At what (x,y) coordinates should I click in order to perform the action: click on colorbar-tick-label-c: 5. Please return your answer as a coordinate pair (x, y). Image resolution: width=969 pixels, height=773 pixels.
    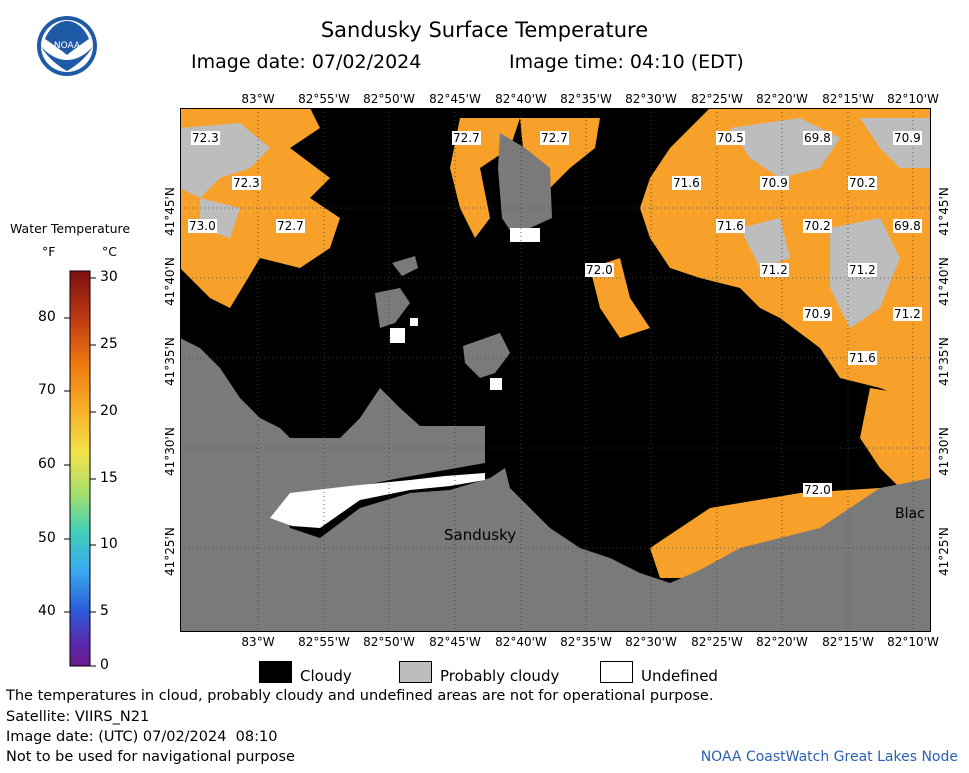
    Looking at the image, I should click on (104, 611).